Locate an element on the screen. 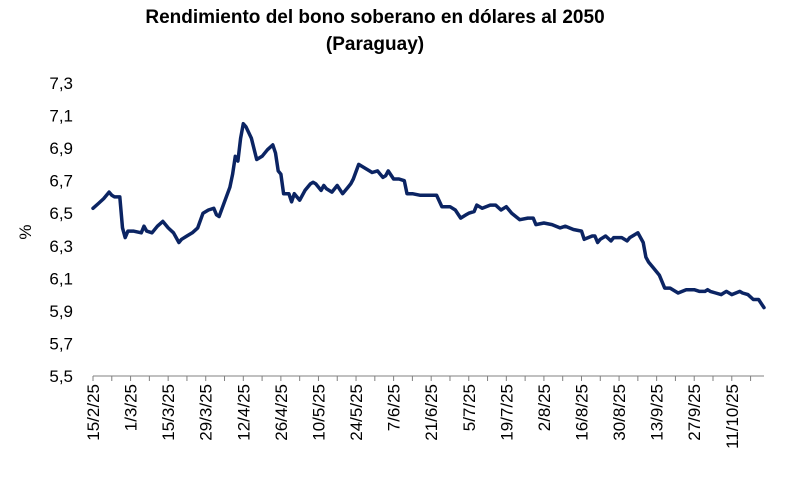 Image resolution: width=788 pixels, height=480 pixels. y-tick-label: 6,5 is located at coordinates (61, 213).